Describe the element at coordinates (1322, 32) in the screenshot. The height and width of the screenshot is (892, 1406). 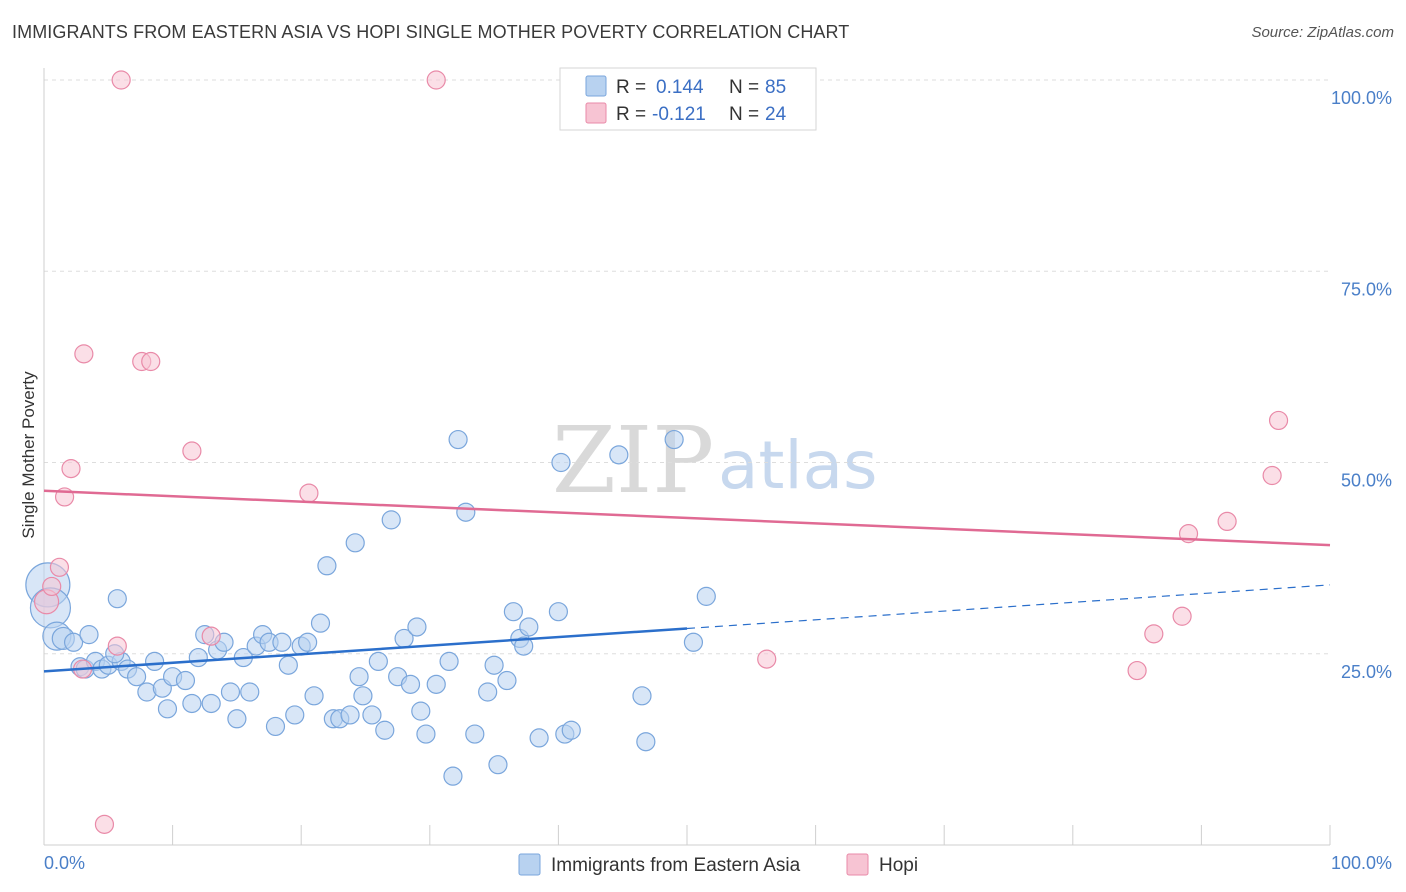
I see `source-label: Source: ZipAtlas.com` at that location.